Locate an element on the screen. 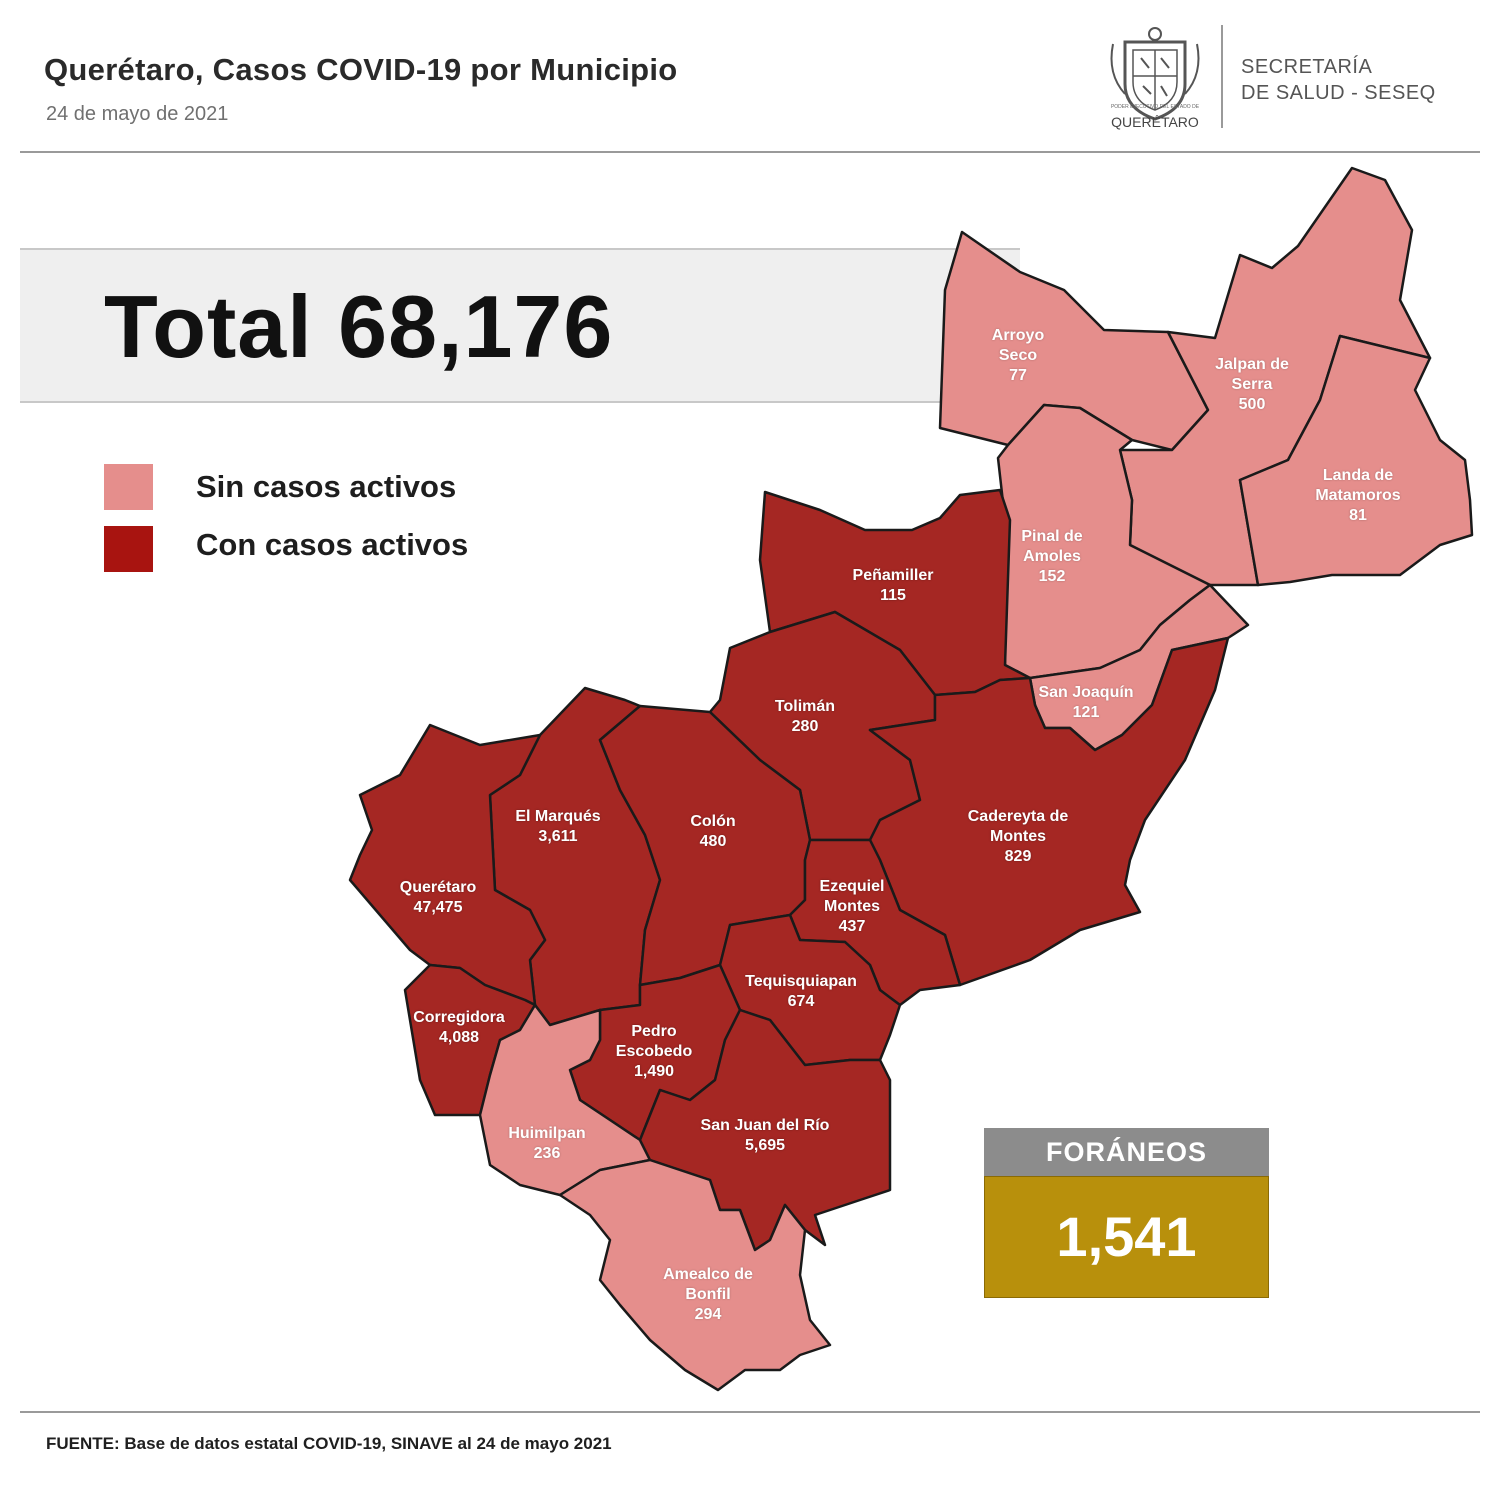  foraneos-label: FORÁNEOS is located at coordinates (1126, 1152).